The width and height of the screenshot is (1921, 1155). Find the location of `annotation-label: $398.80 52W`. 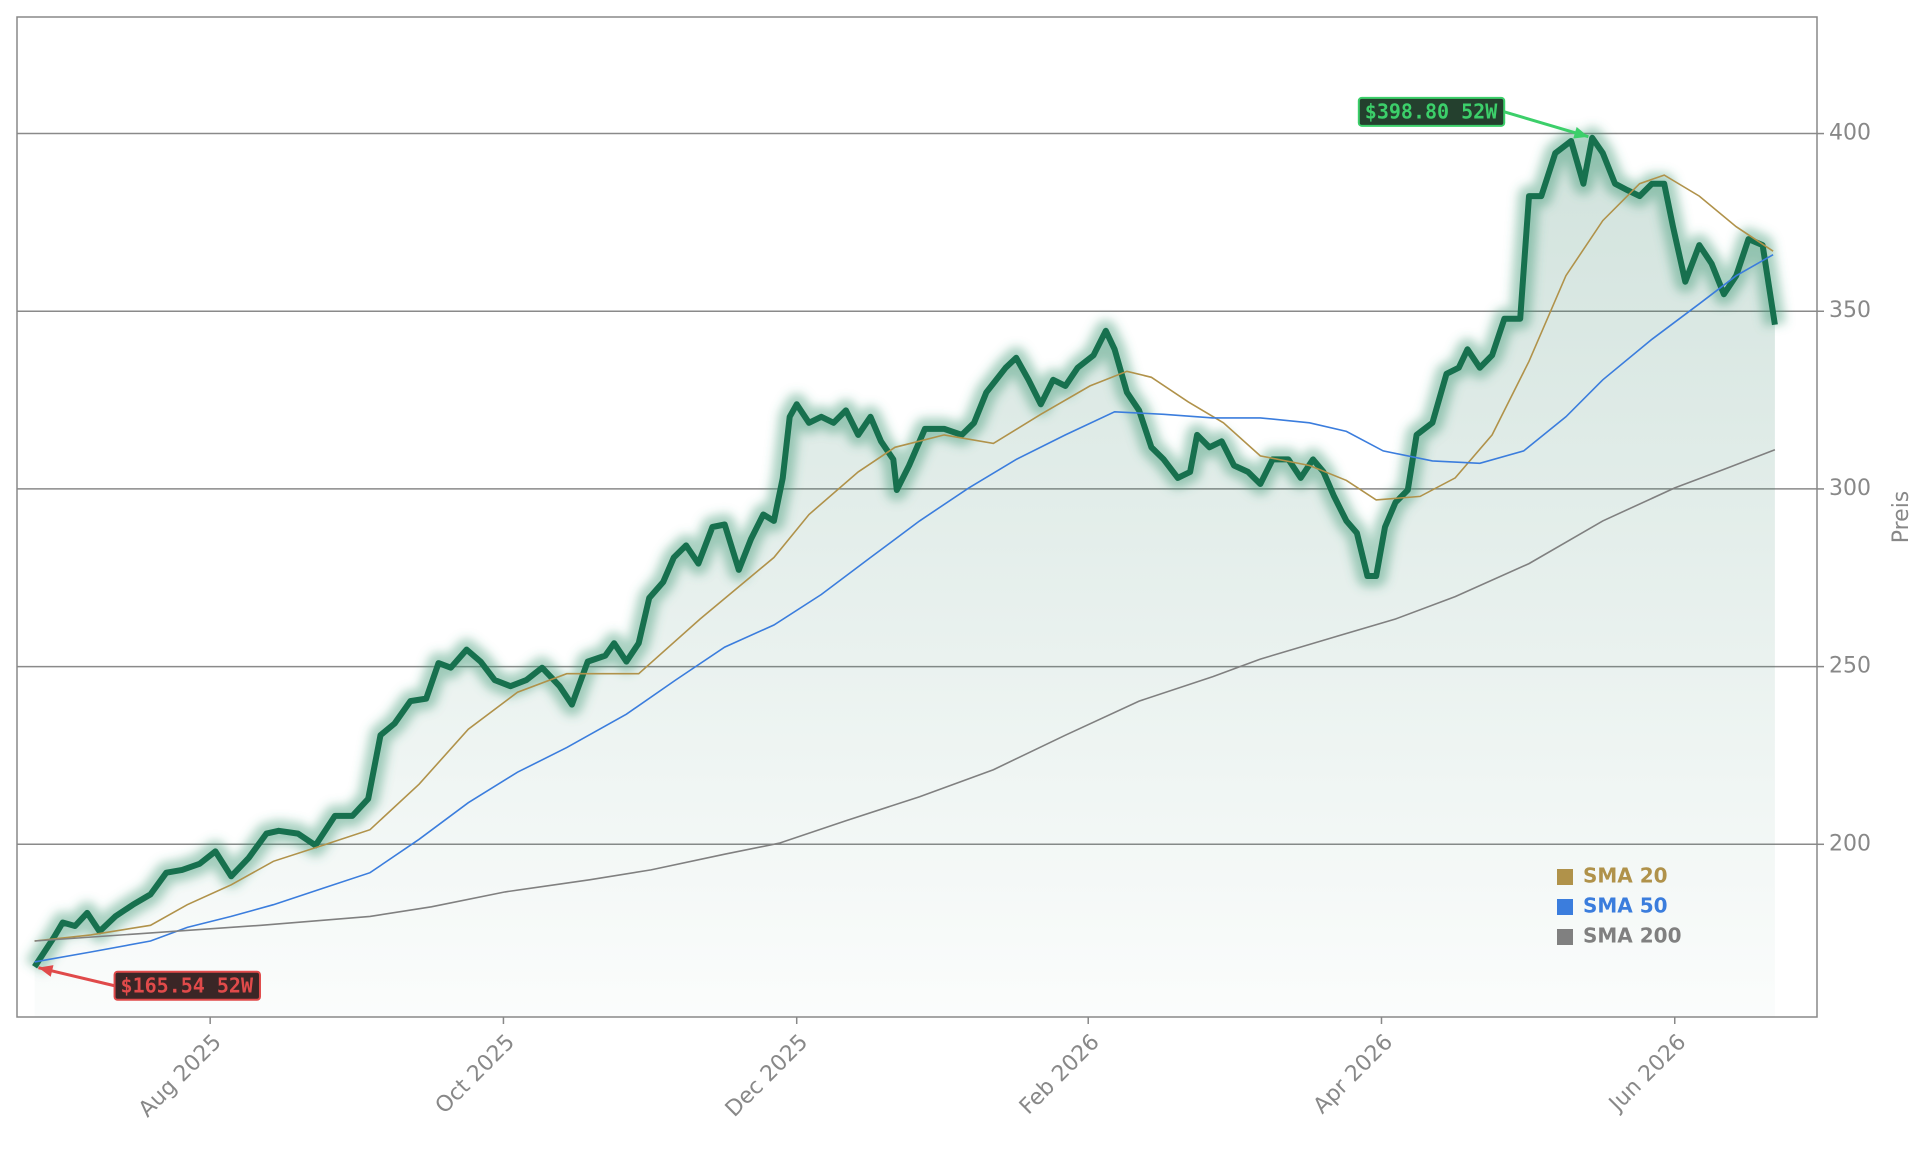

annotation-label: $398.80 52W is located at coordinates (1431, 111).